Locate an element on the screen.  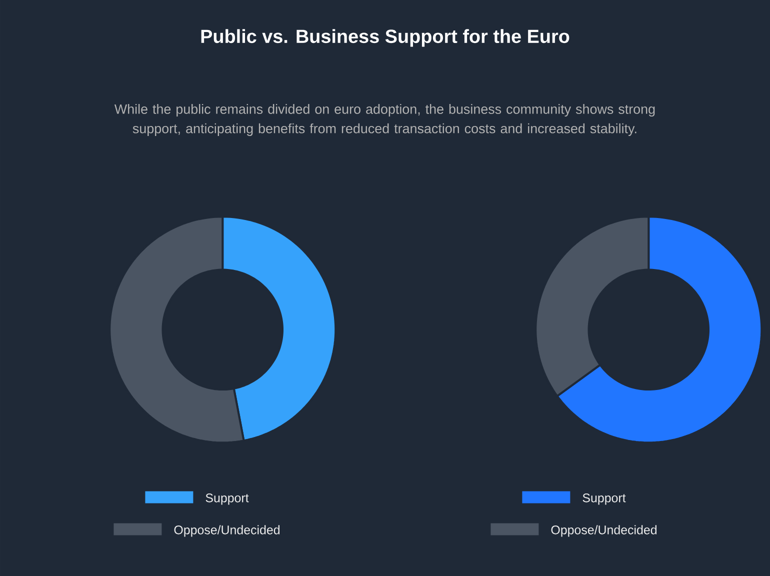
text: Public vs. Business Support for the Euro is located at coordinates (385, 38).